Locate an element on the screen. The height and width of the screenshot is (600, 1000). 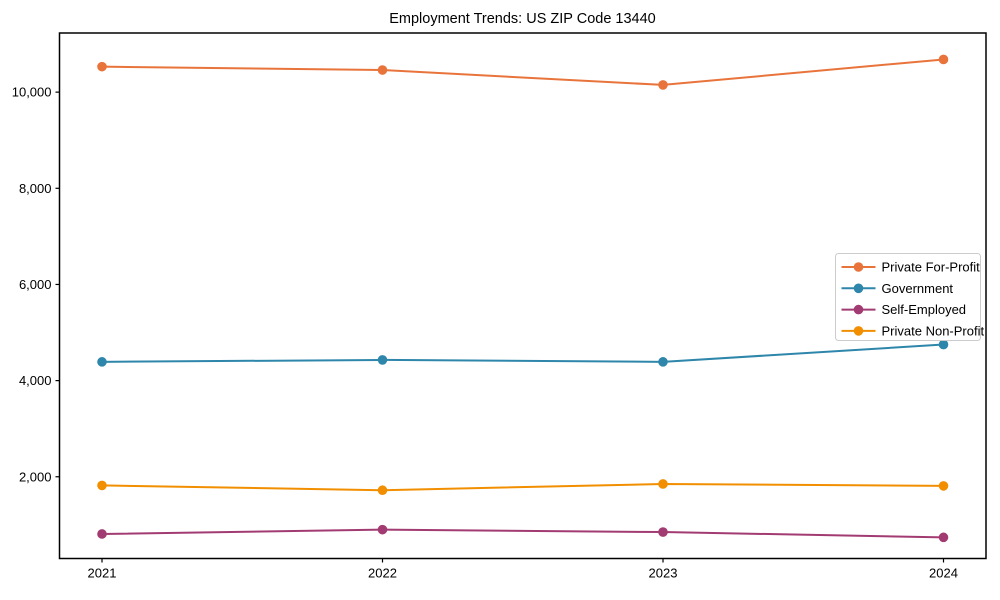
data-point-private-non-profit-2021 is located at coordinates (102, 485).